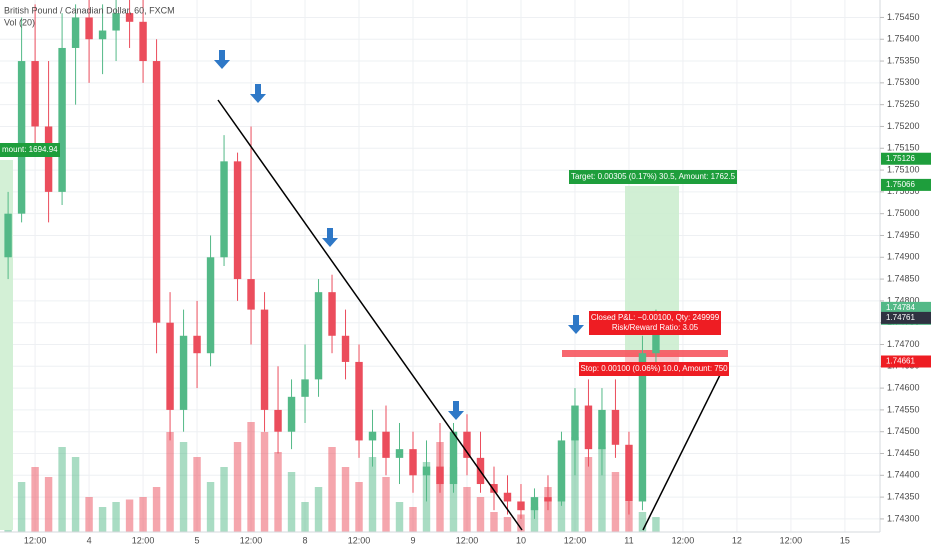 This screenshot has width=932, height=550. I want to click on y-tick-label: 1.74400, so click(903, 475).